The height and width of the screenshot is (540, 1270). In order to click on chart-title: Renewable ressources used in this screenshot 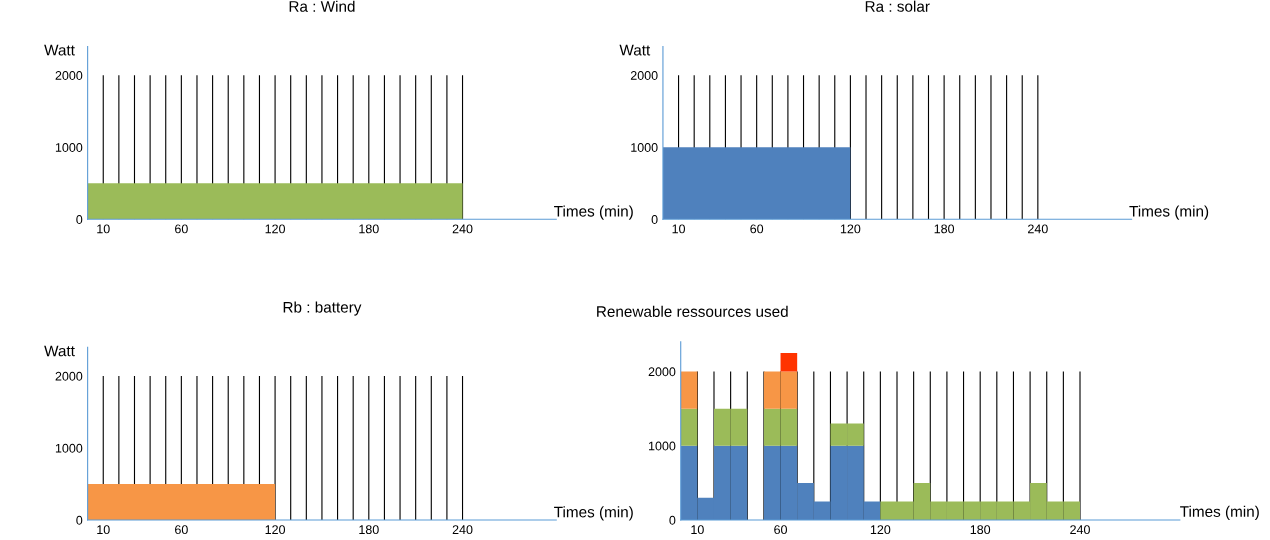, I will do `click(692, 311)`.